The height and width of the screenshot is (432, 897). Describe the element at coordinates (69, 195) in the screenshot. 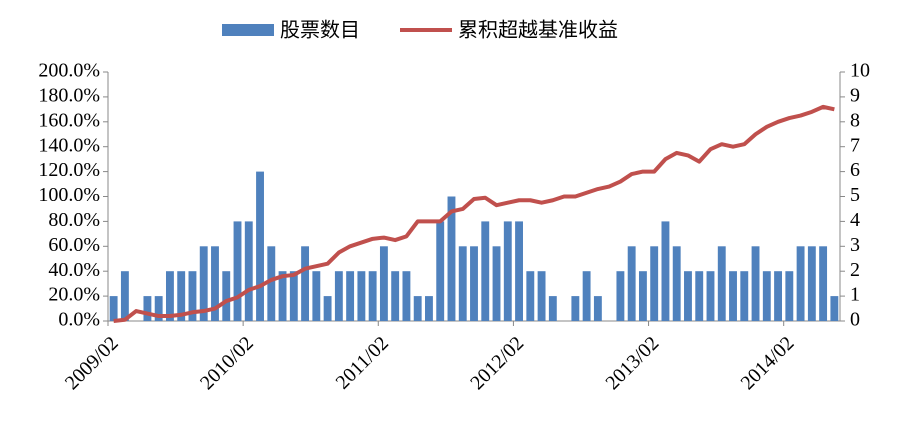

I see `y-tick-label: 100.0%` at that location.